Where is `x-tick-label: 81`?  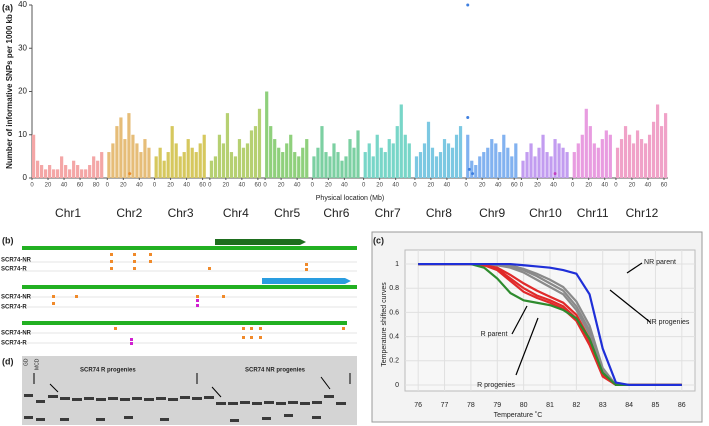 x-tick-label: 81 is located at coordinates (550, 405).